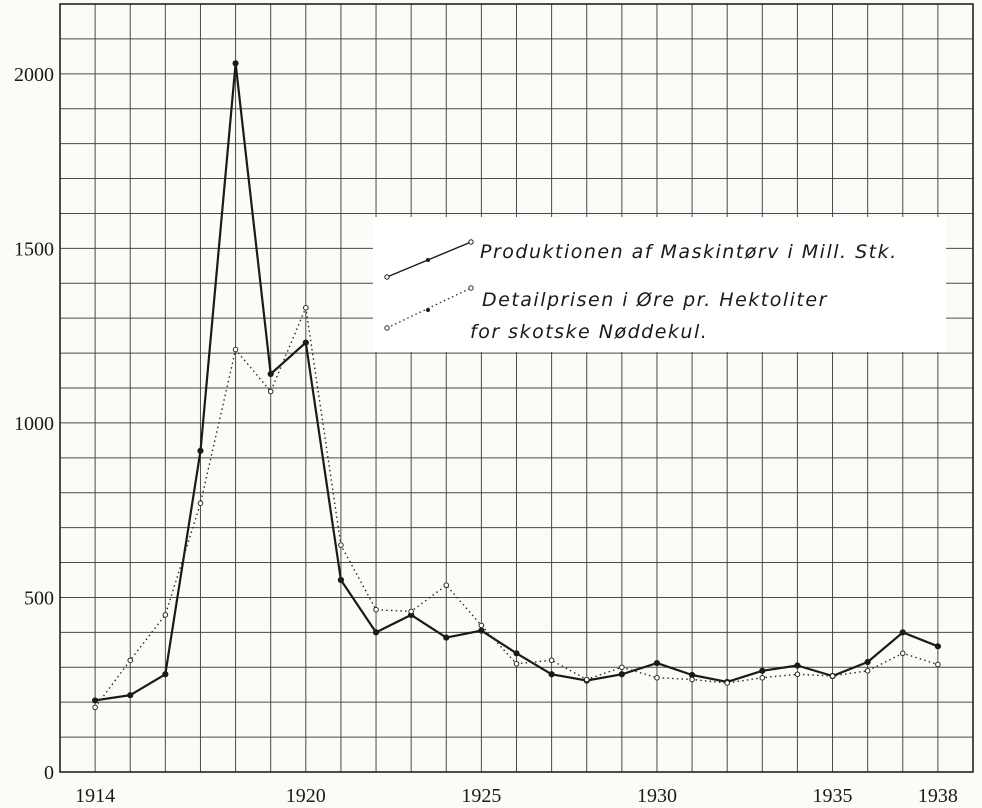 This screenshot has height=808, width=982. Describe the element at coordinates (49, 773) in the screenshot. I see `y-tick-label: 0` at that location.